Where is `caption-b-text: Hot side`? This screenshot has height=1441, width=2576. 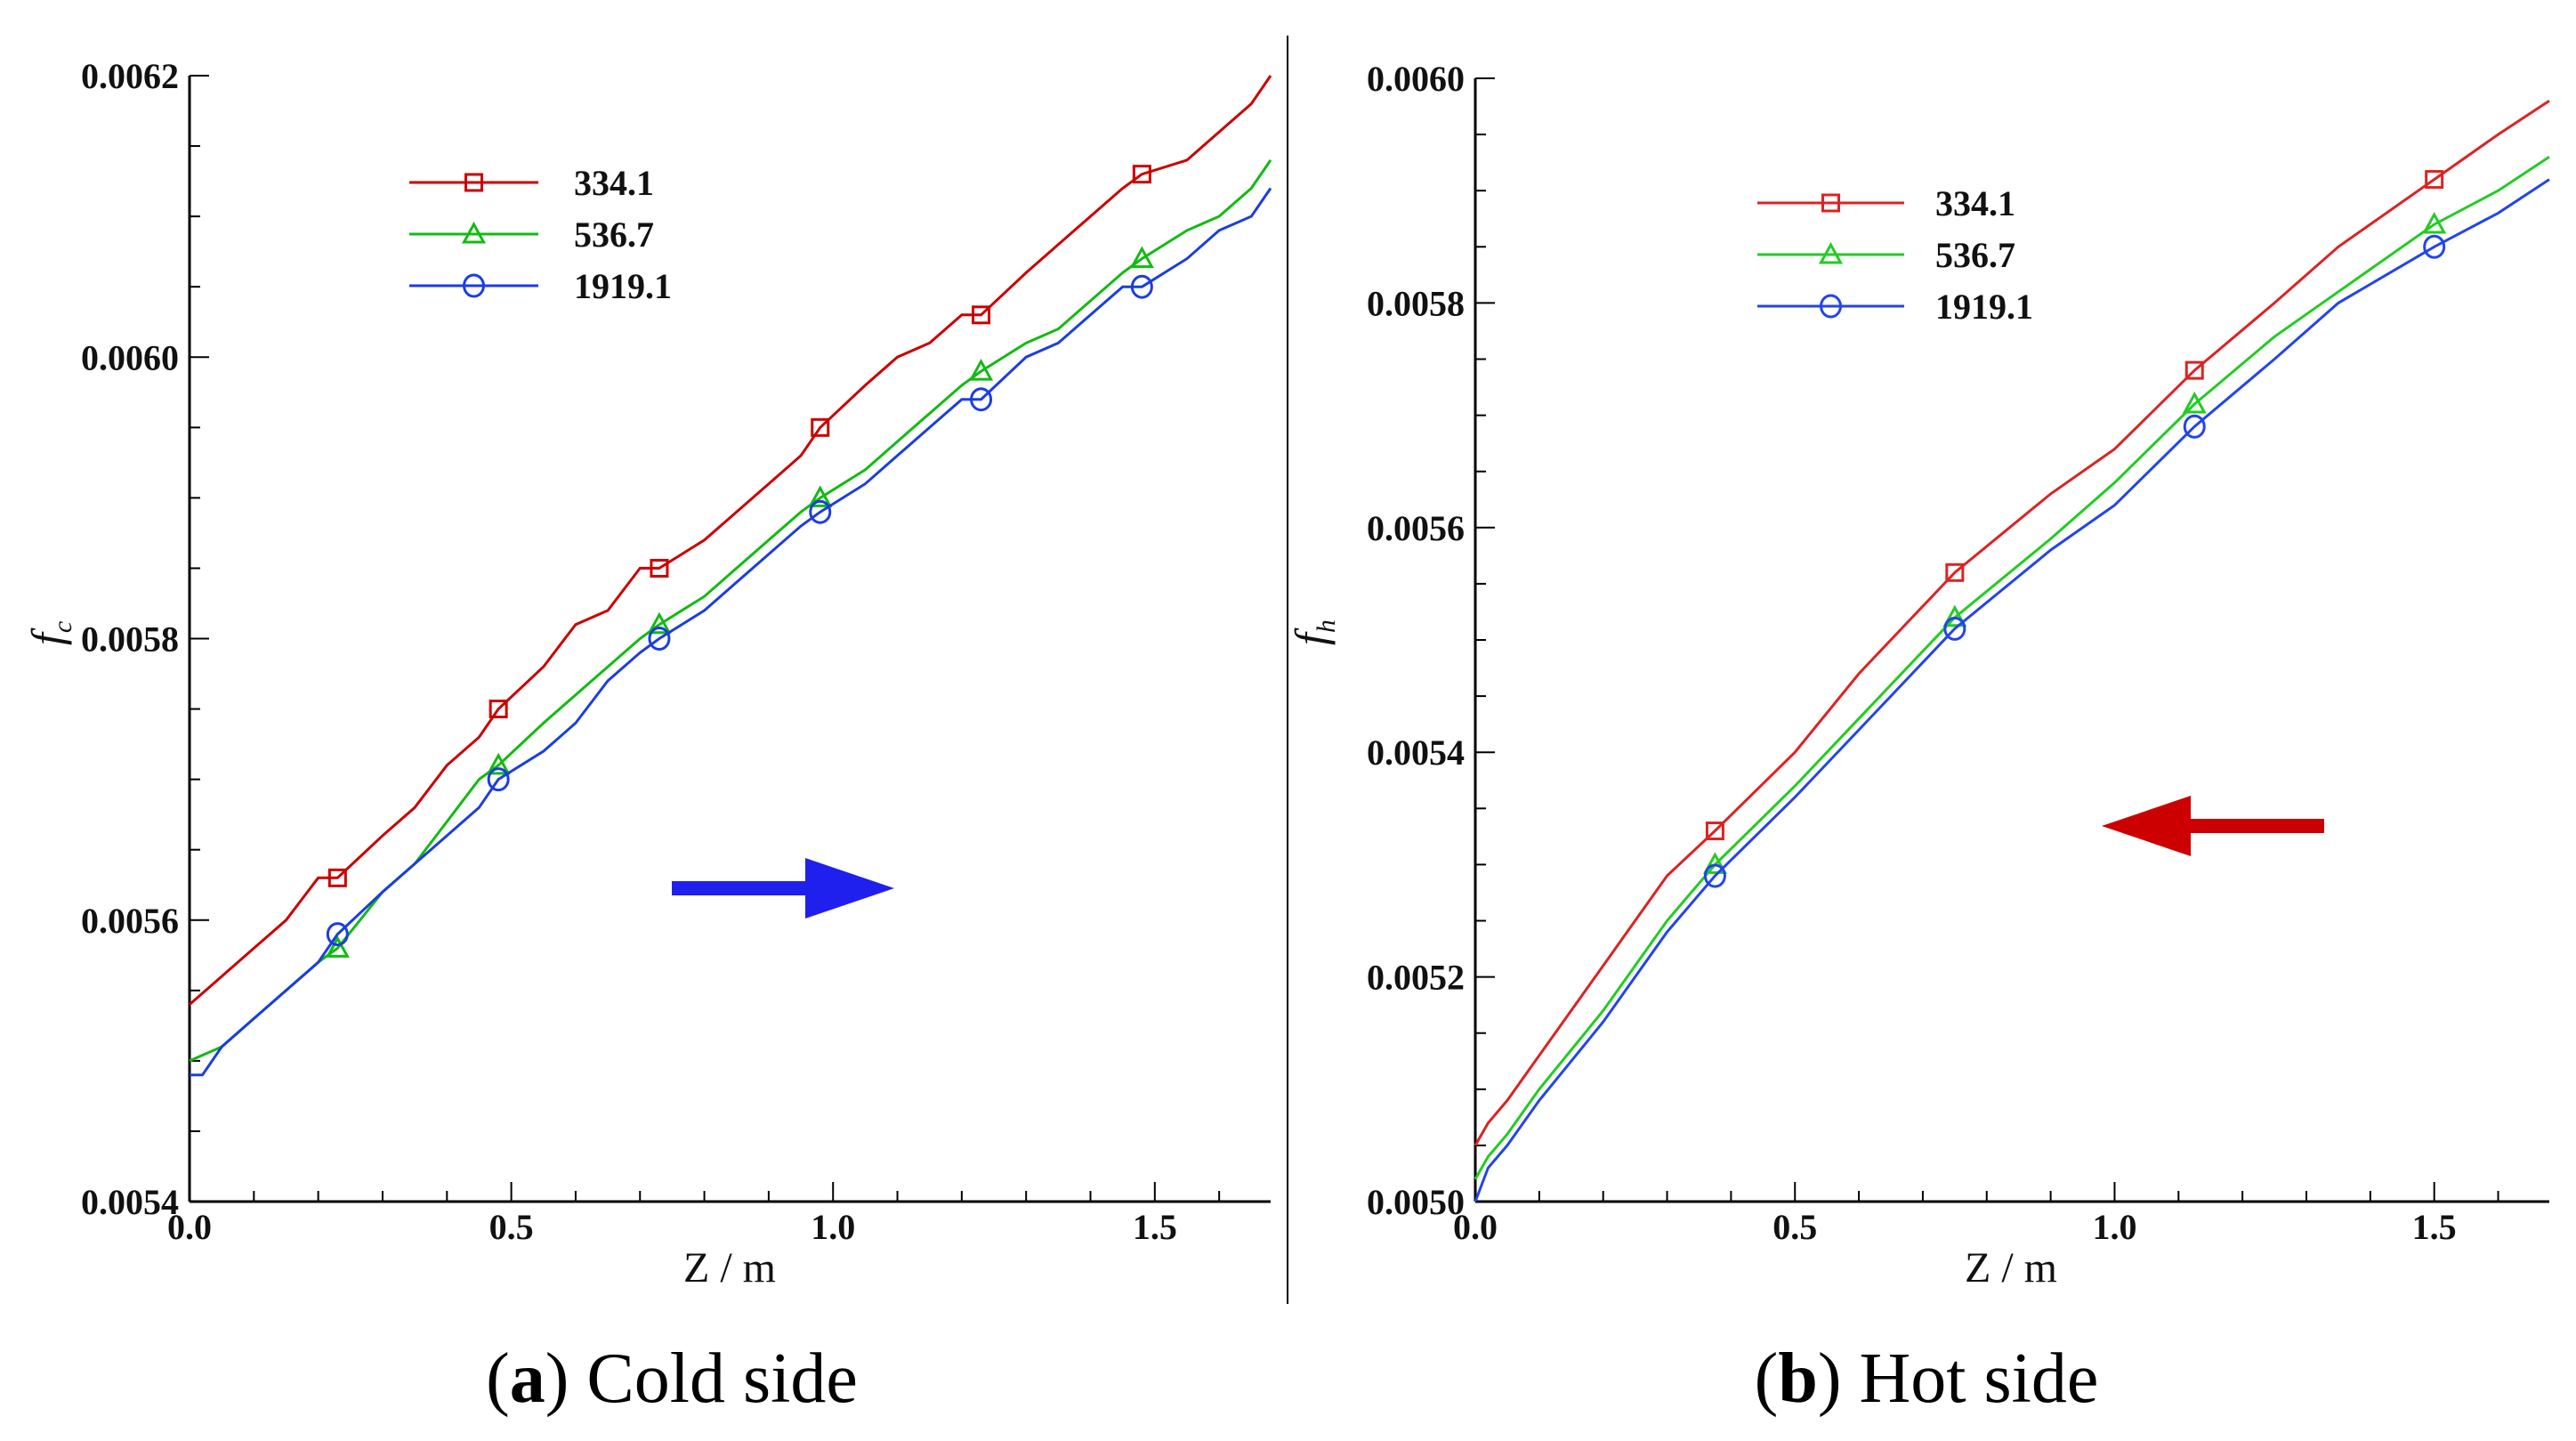
caption-b-text: Hot side is located at coordinates (1978, 1379).